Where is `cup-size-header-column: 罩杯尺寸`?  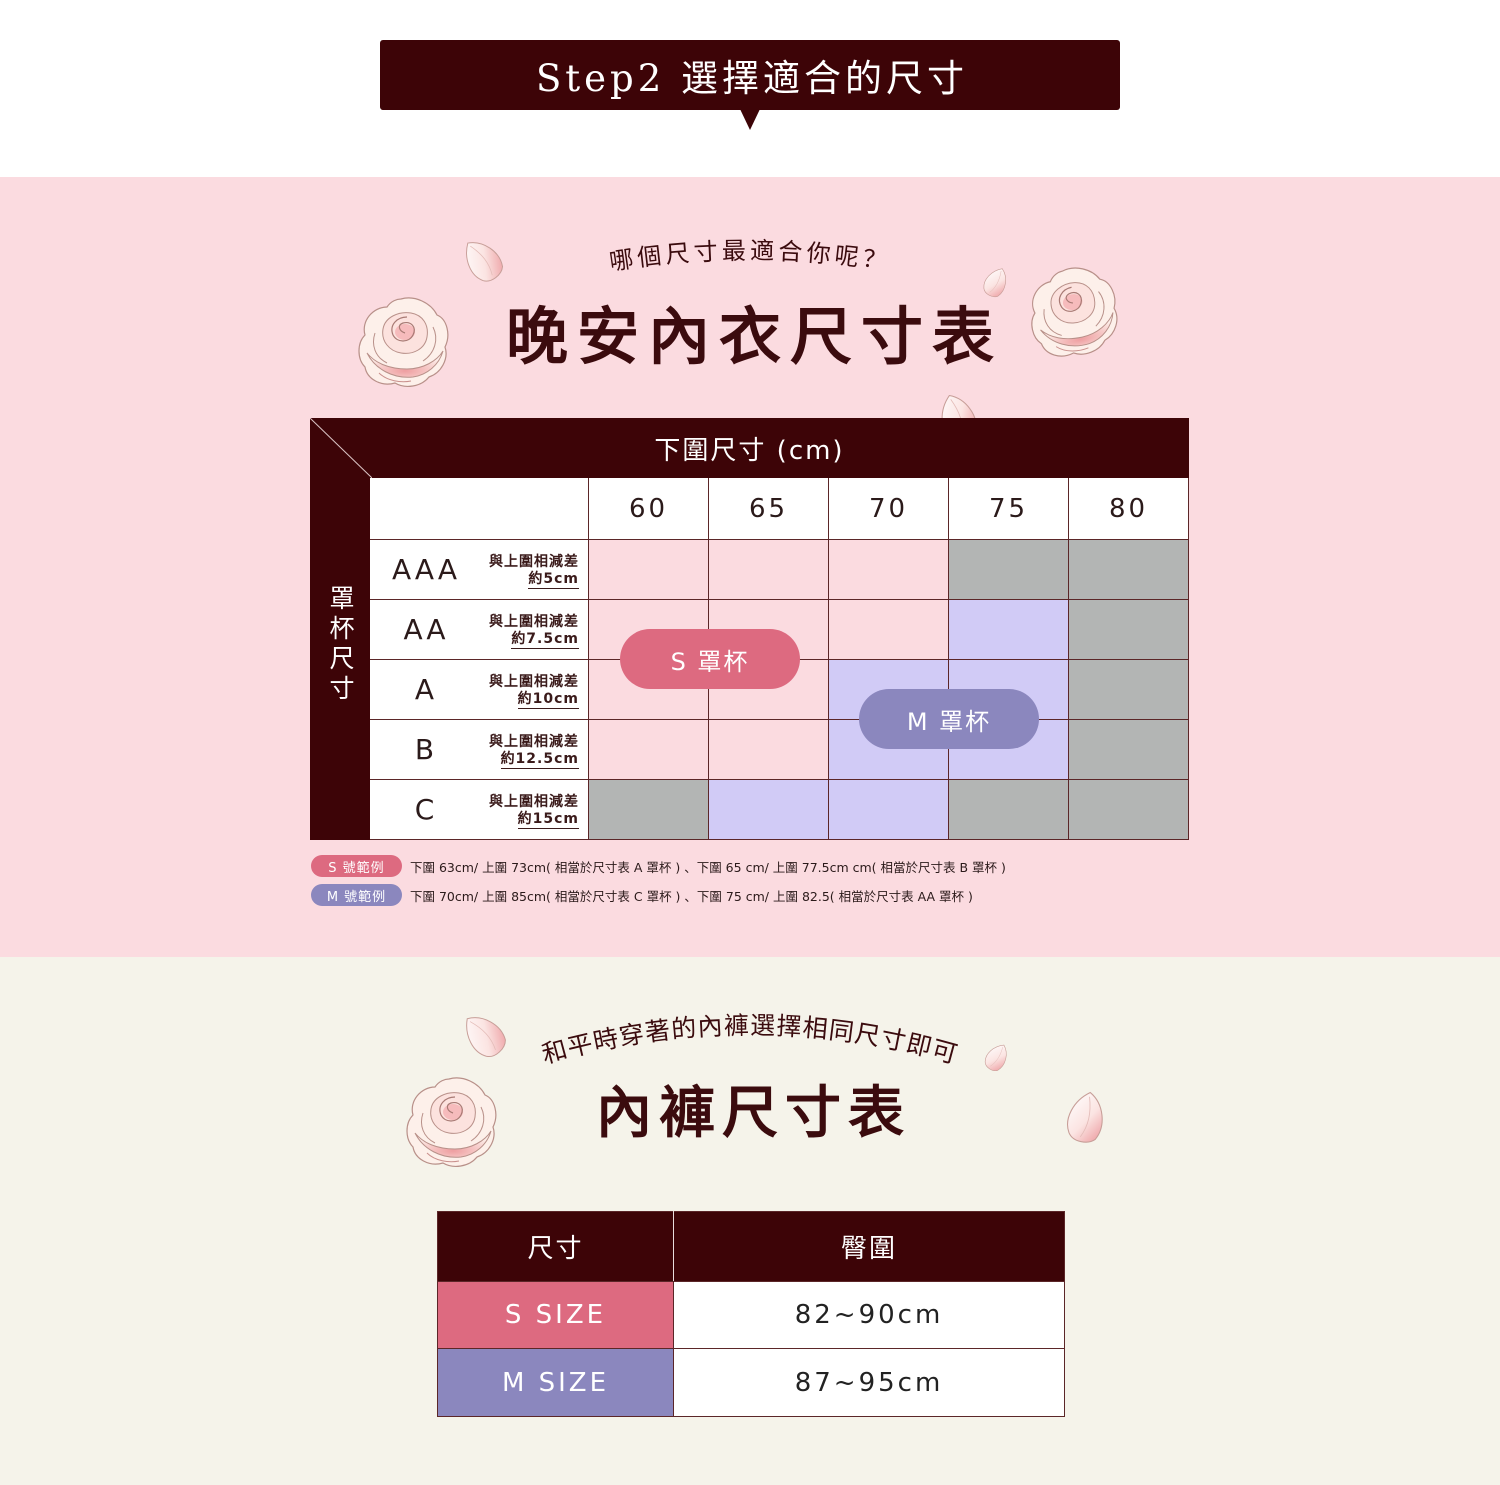
cup-size-header-column: 罩杯尺寸 is located at coordinates (340, 645).